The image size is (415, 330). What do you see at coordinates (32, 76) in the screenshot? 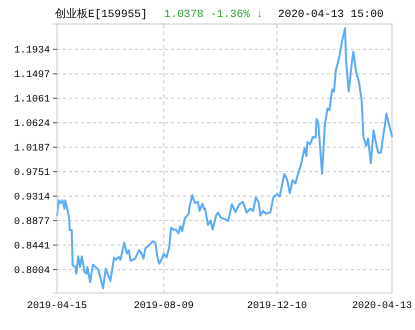
I see `y-tick-label: 1.1497` at bounding box center [32, 76].